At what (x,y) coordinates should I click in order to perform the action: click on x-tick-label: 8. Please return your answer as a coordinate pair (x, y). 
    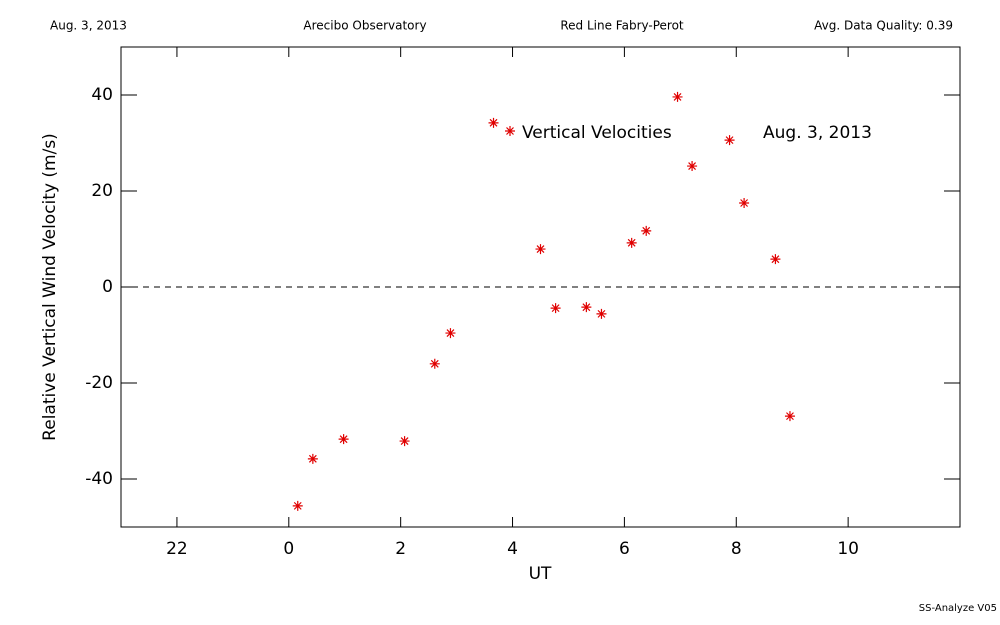
    Looking at the image, I should click on (736, 549).